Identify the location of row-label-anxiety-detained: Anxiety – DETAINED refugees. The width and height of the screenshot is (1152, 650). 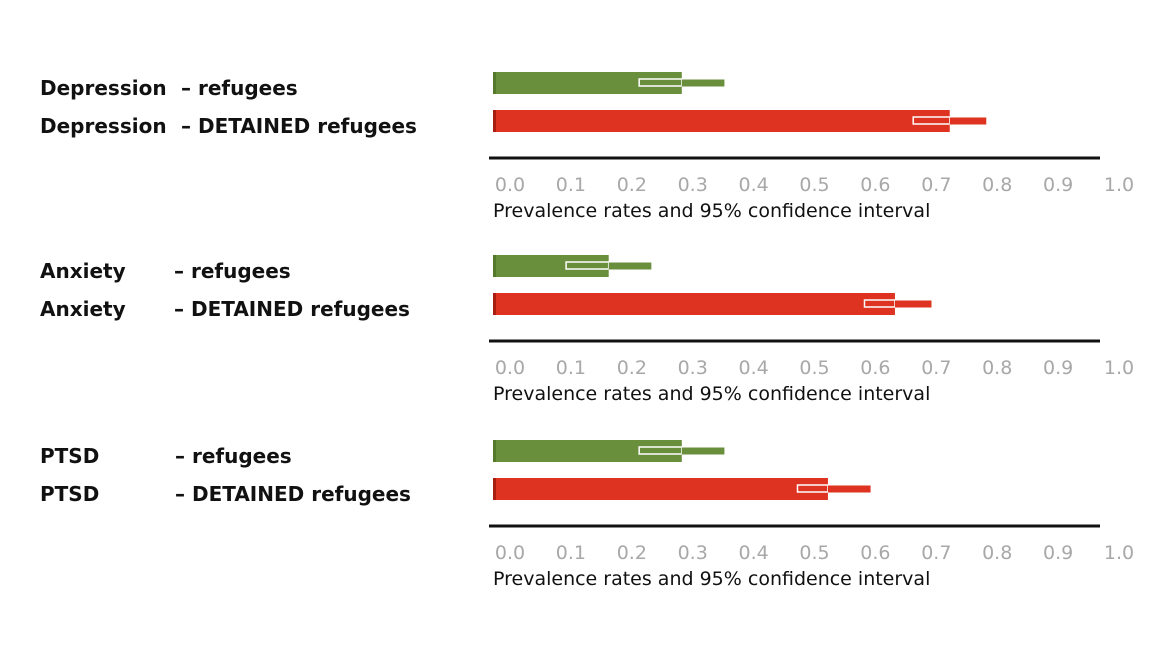
(225, 309).